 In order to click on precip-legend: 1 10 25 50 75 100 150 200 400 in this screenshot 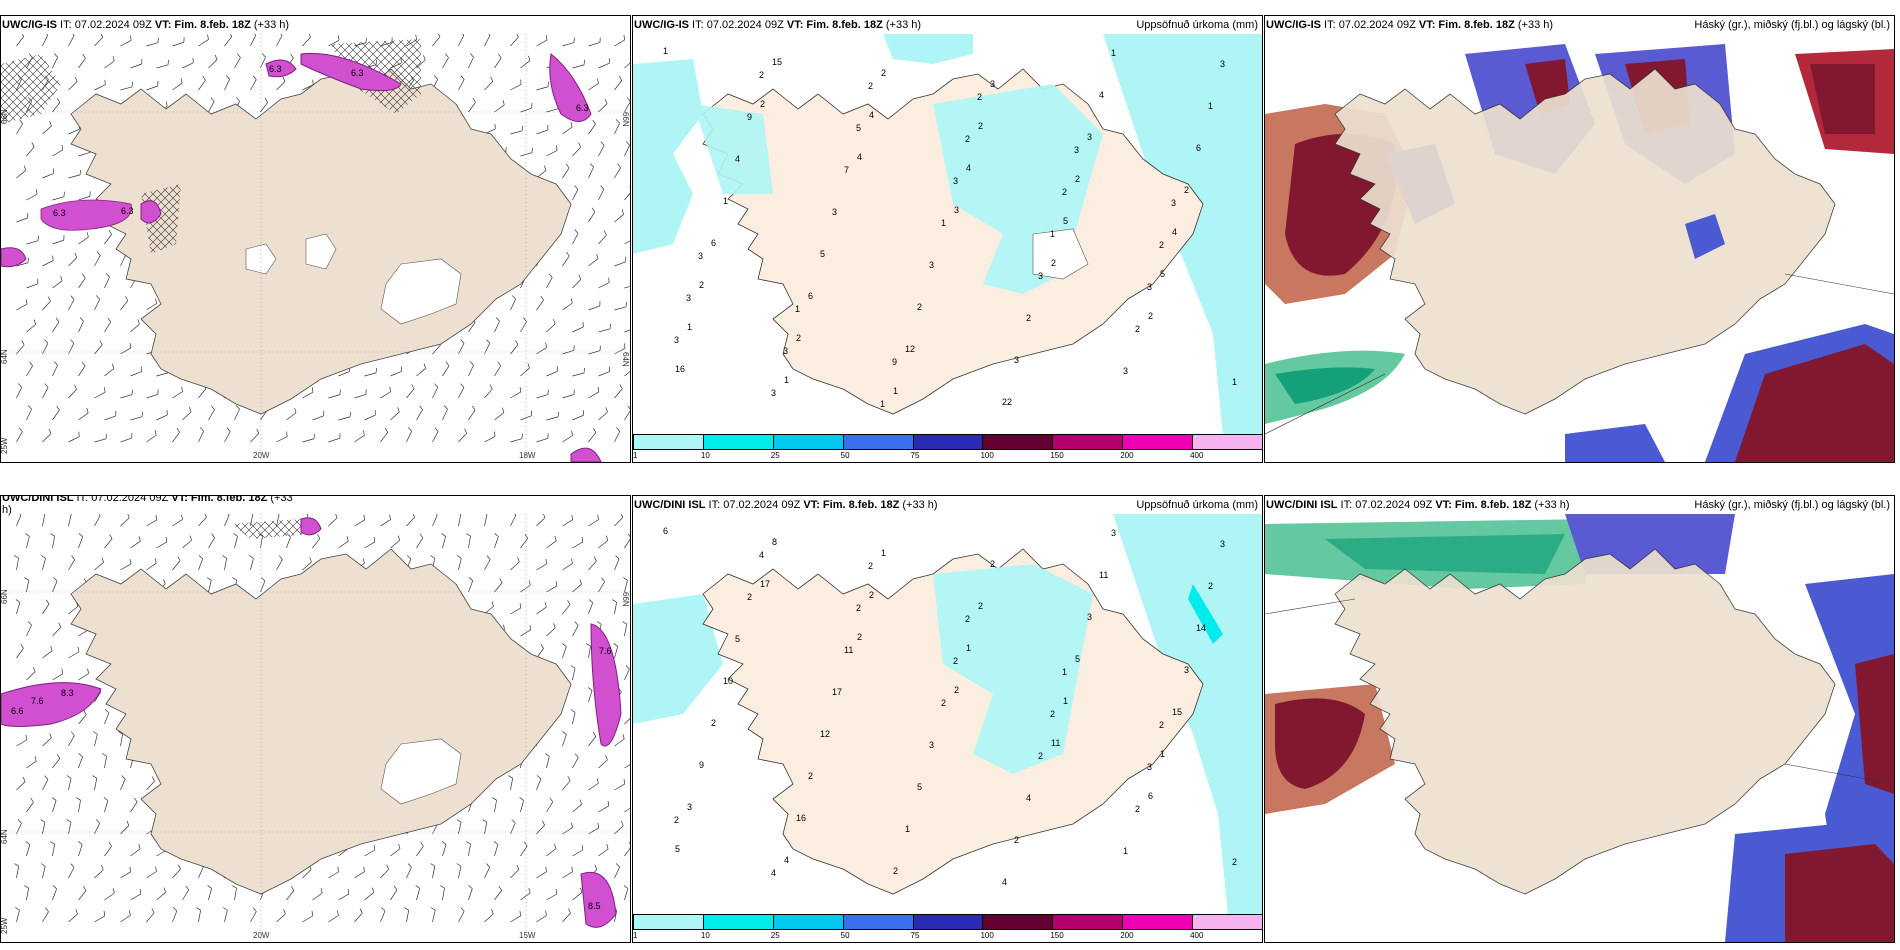, I will do `click(947, 928)`.